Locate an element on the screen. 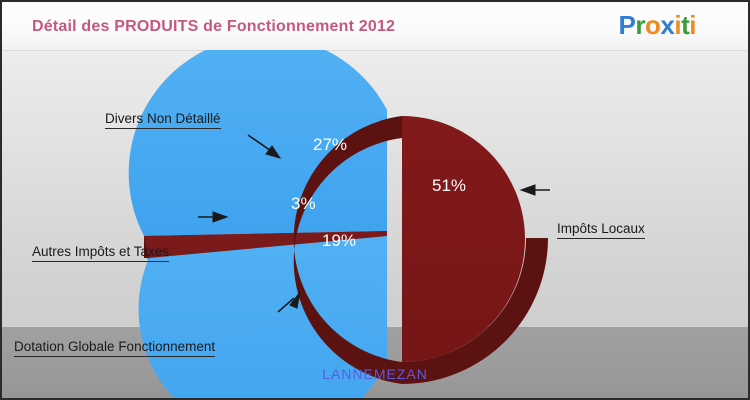  arrow-head-autres is located at coordinates (220, 217).